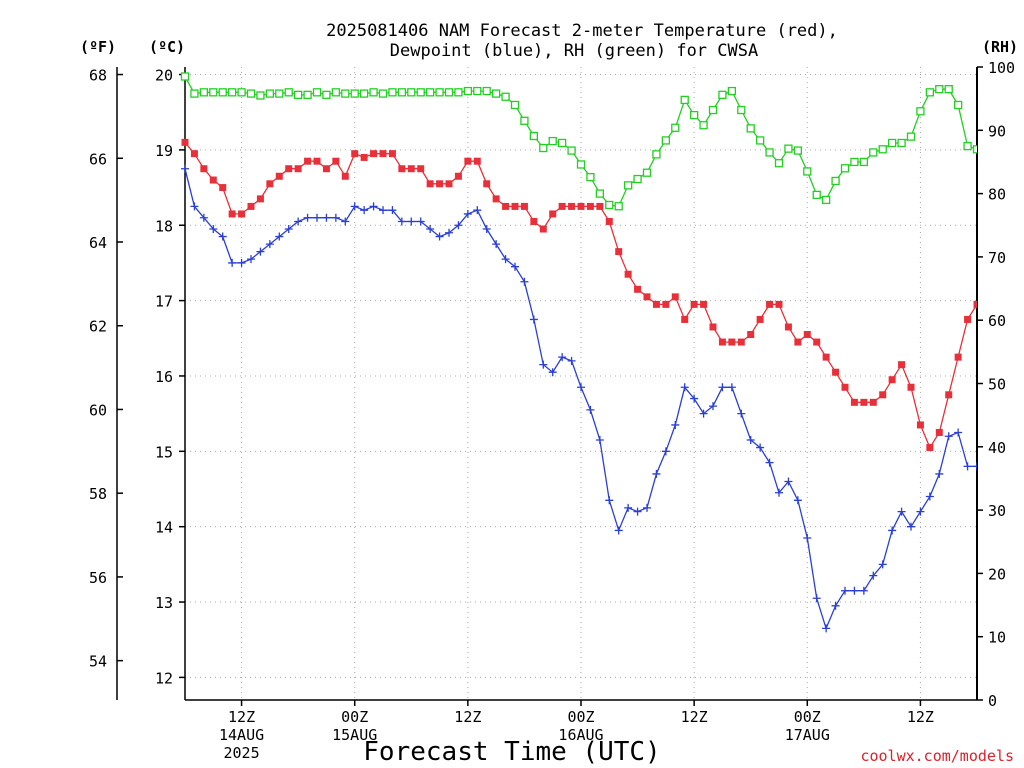  What do you see at coordinates (997, 258) in the screenshot?
I see `rh-tick-label: 70` at bounding box center [997, 258].